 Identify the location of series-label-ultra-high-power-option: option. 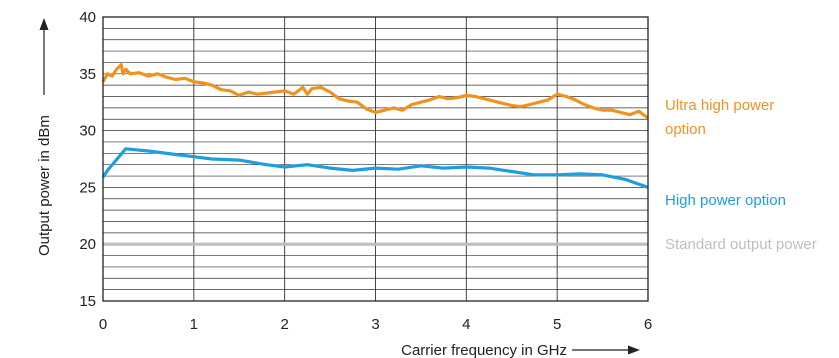
(685, 129).